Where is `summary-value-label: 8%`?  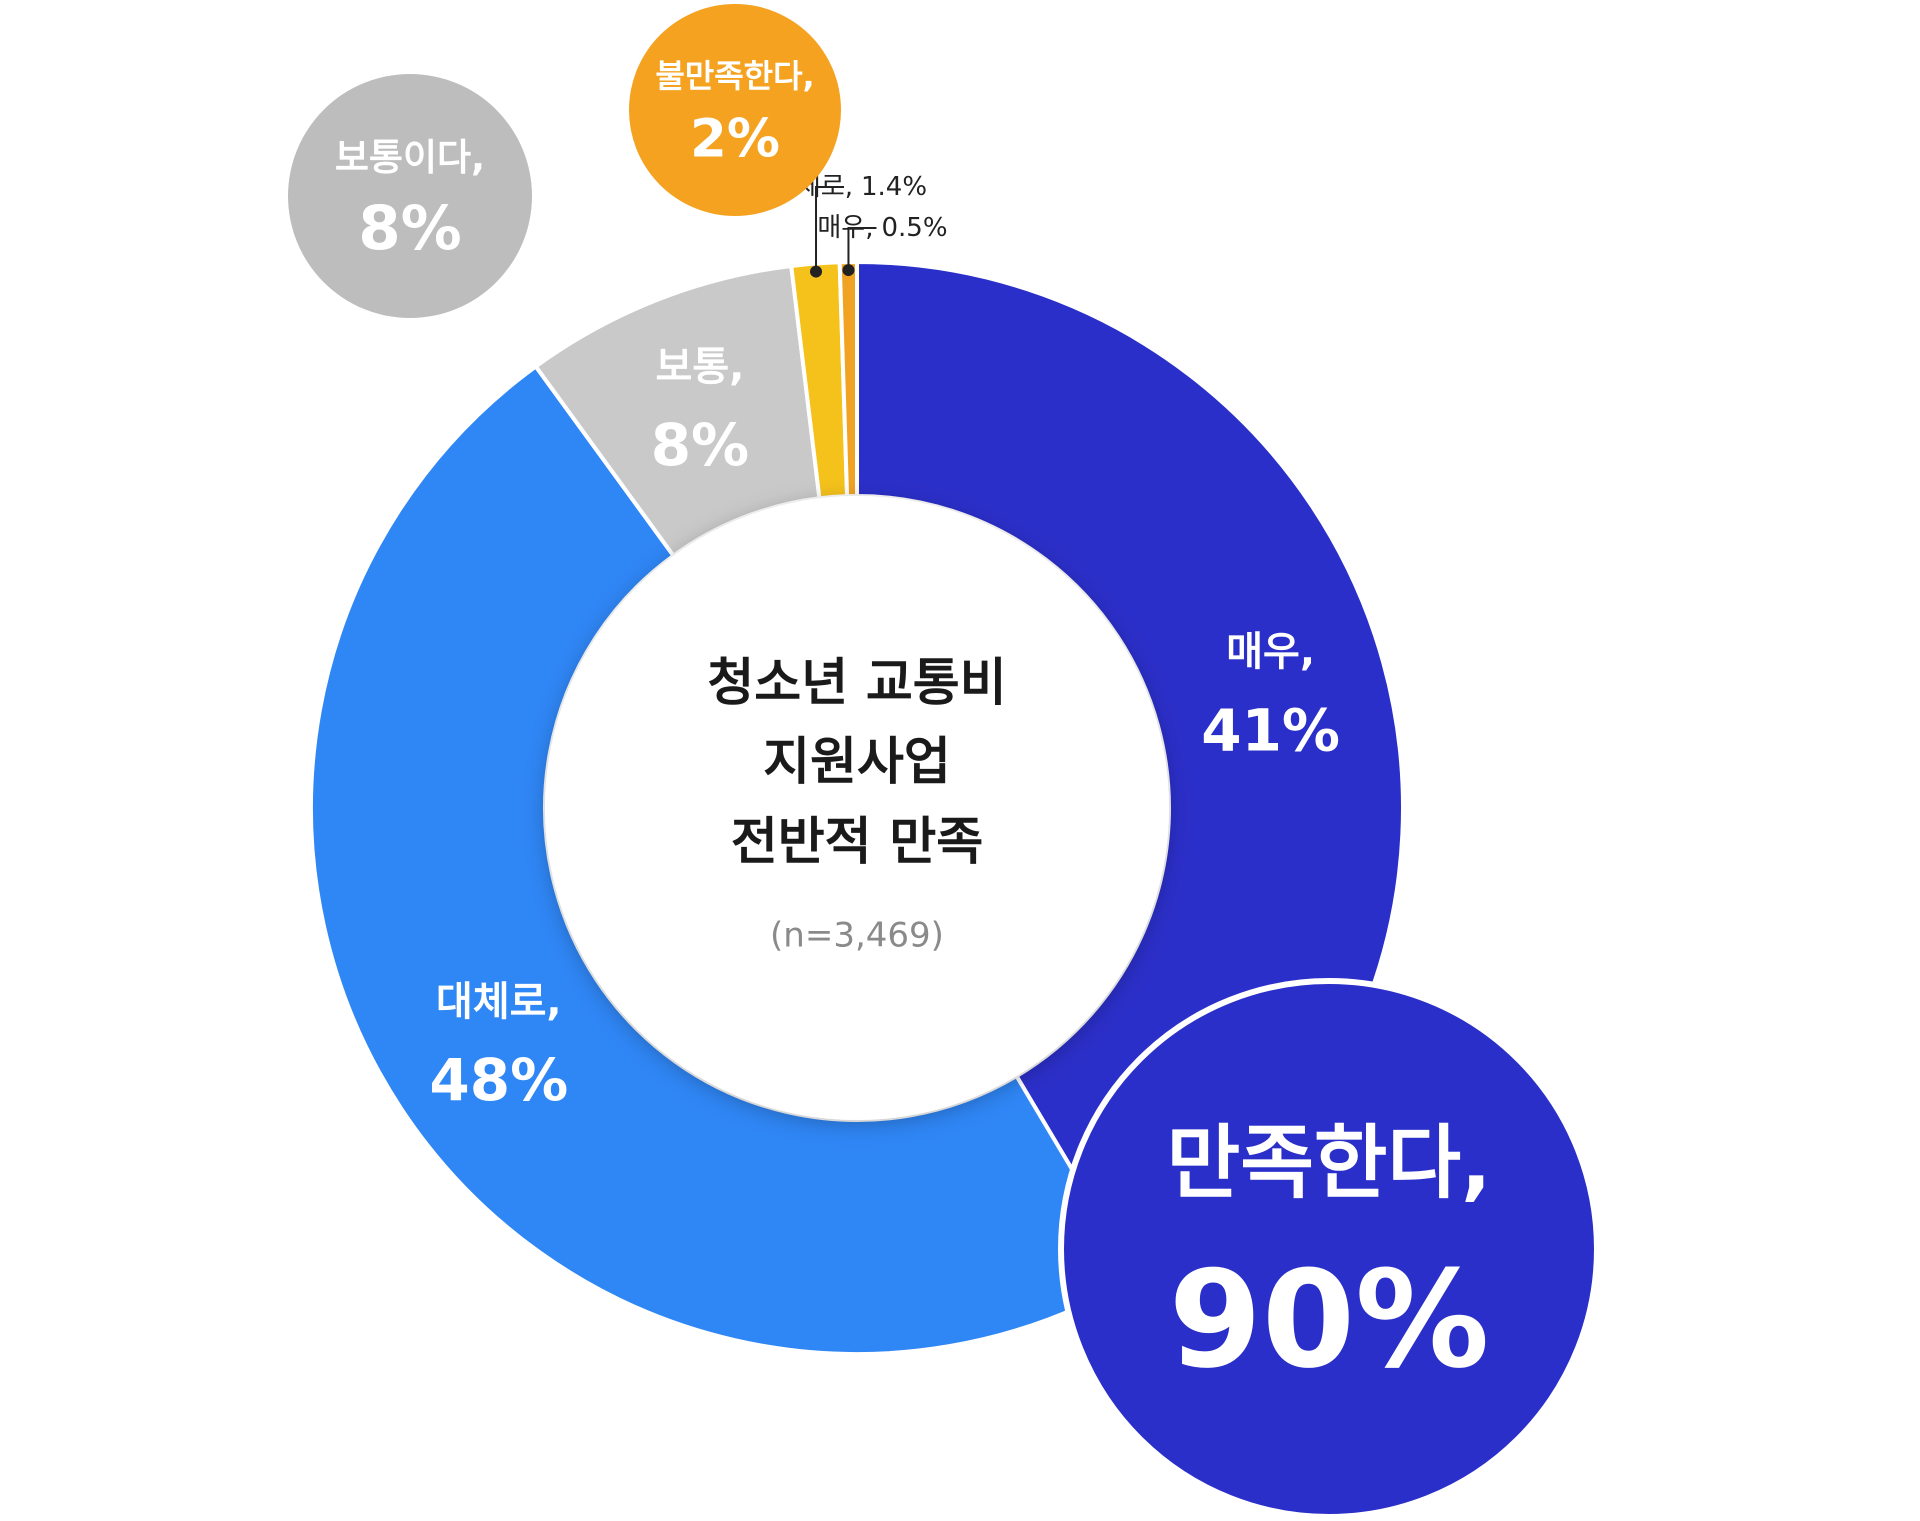
summary-value-label: 8% is located at coordinates (410, 228).